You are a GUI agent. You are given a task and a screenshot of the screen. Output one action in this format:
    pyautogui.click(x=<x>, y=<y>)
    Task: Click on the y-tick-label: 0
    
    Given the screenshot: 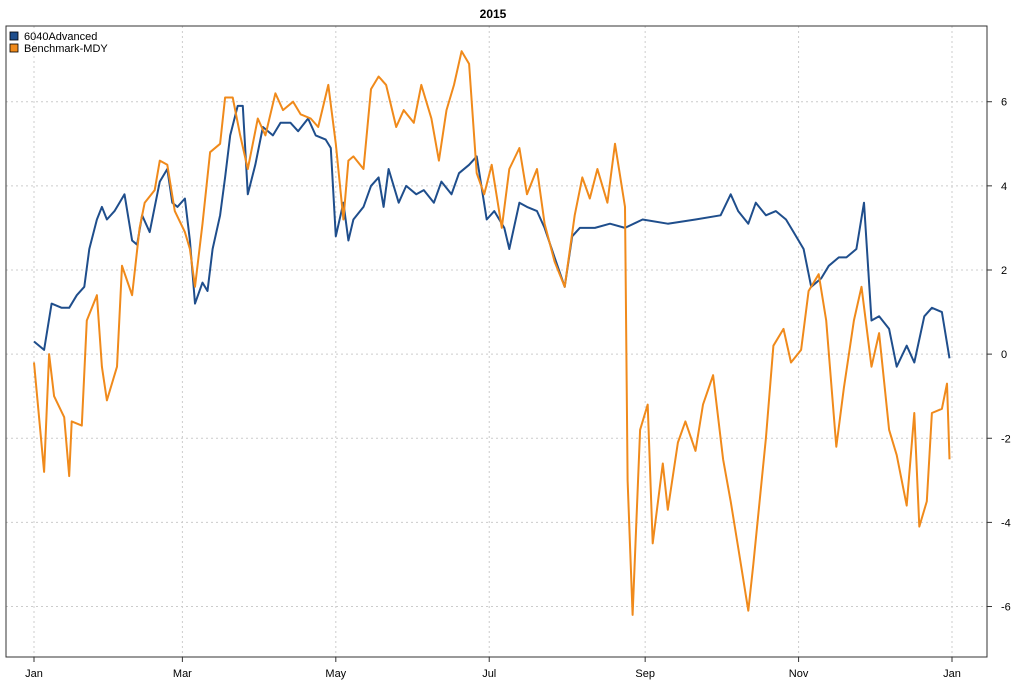 What is the action you would take?
    pyautogui.click(x=1004, y=355)
    